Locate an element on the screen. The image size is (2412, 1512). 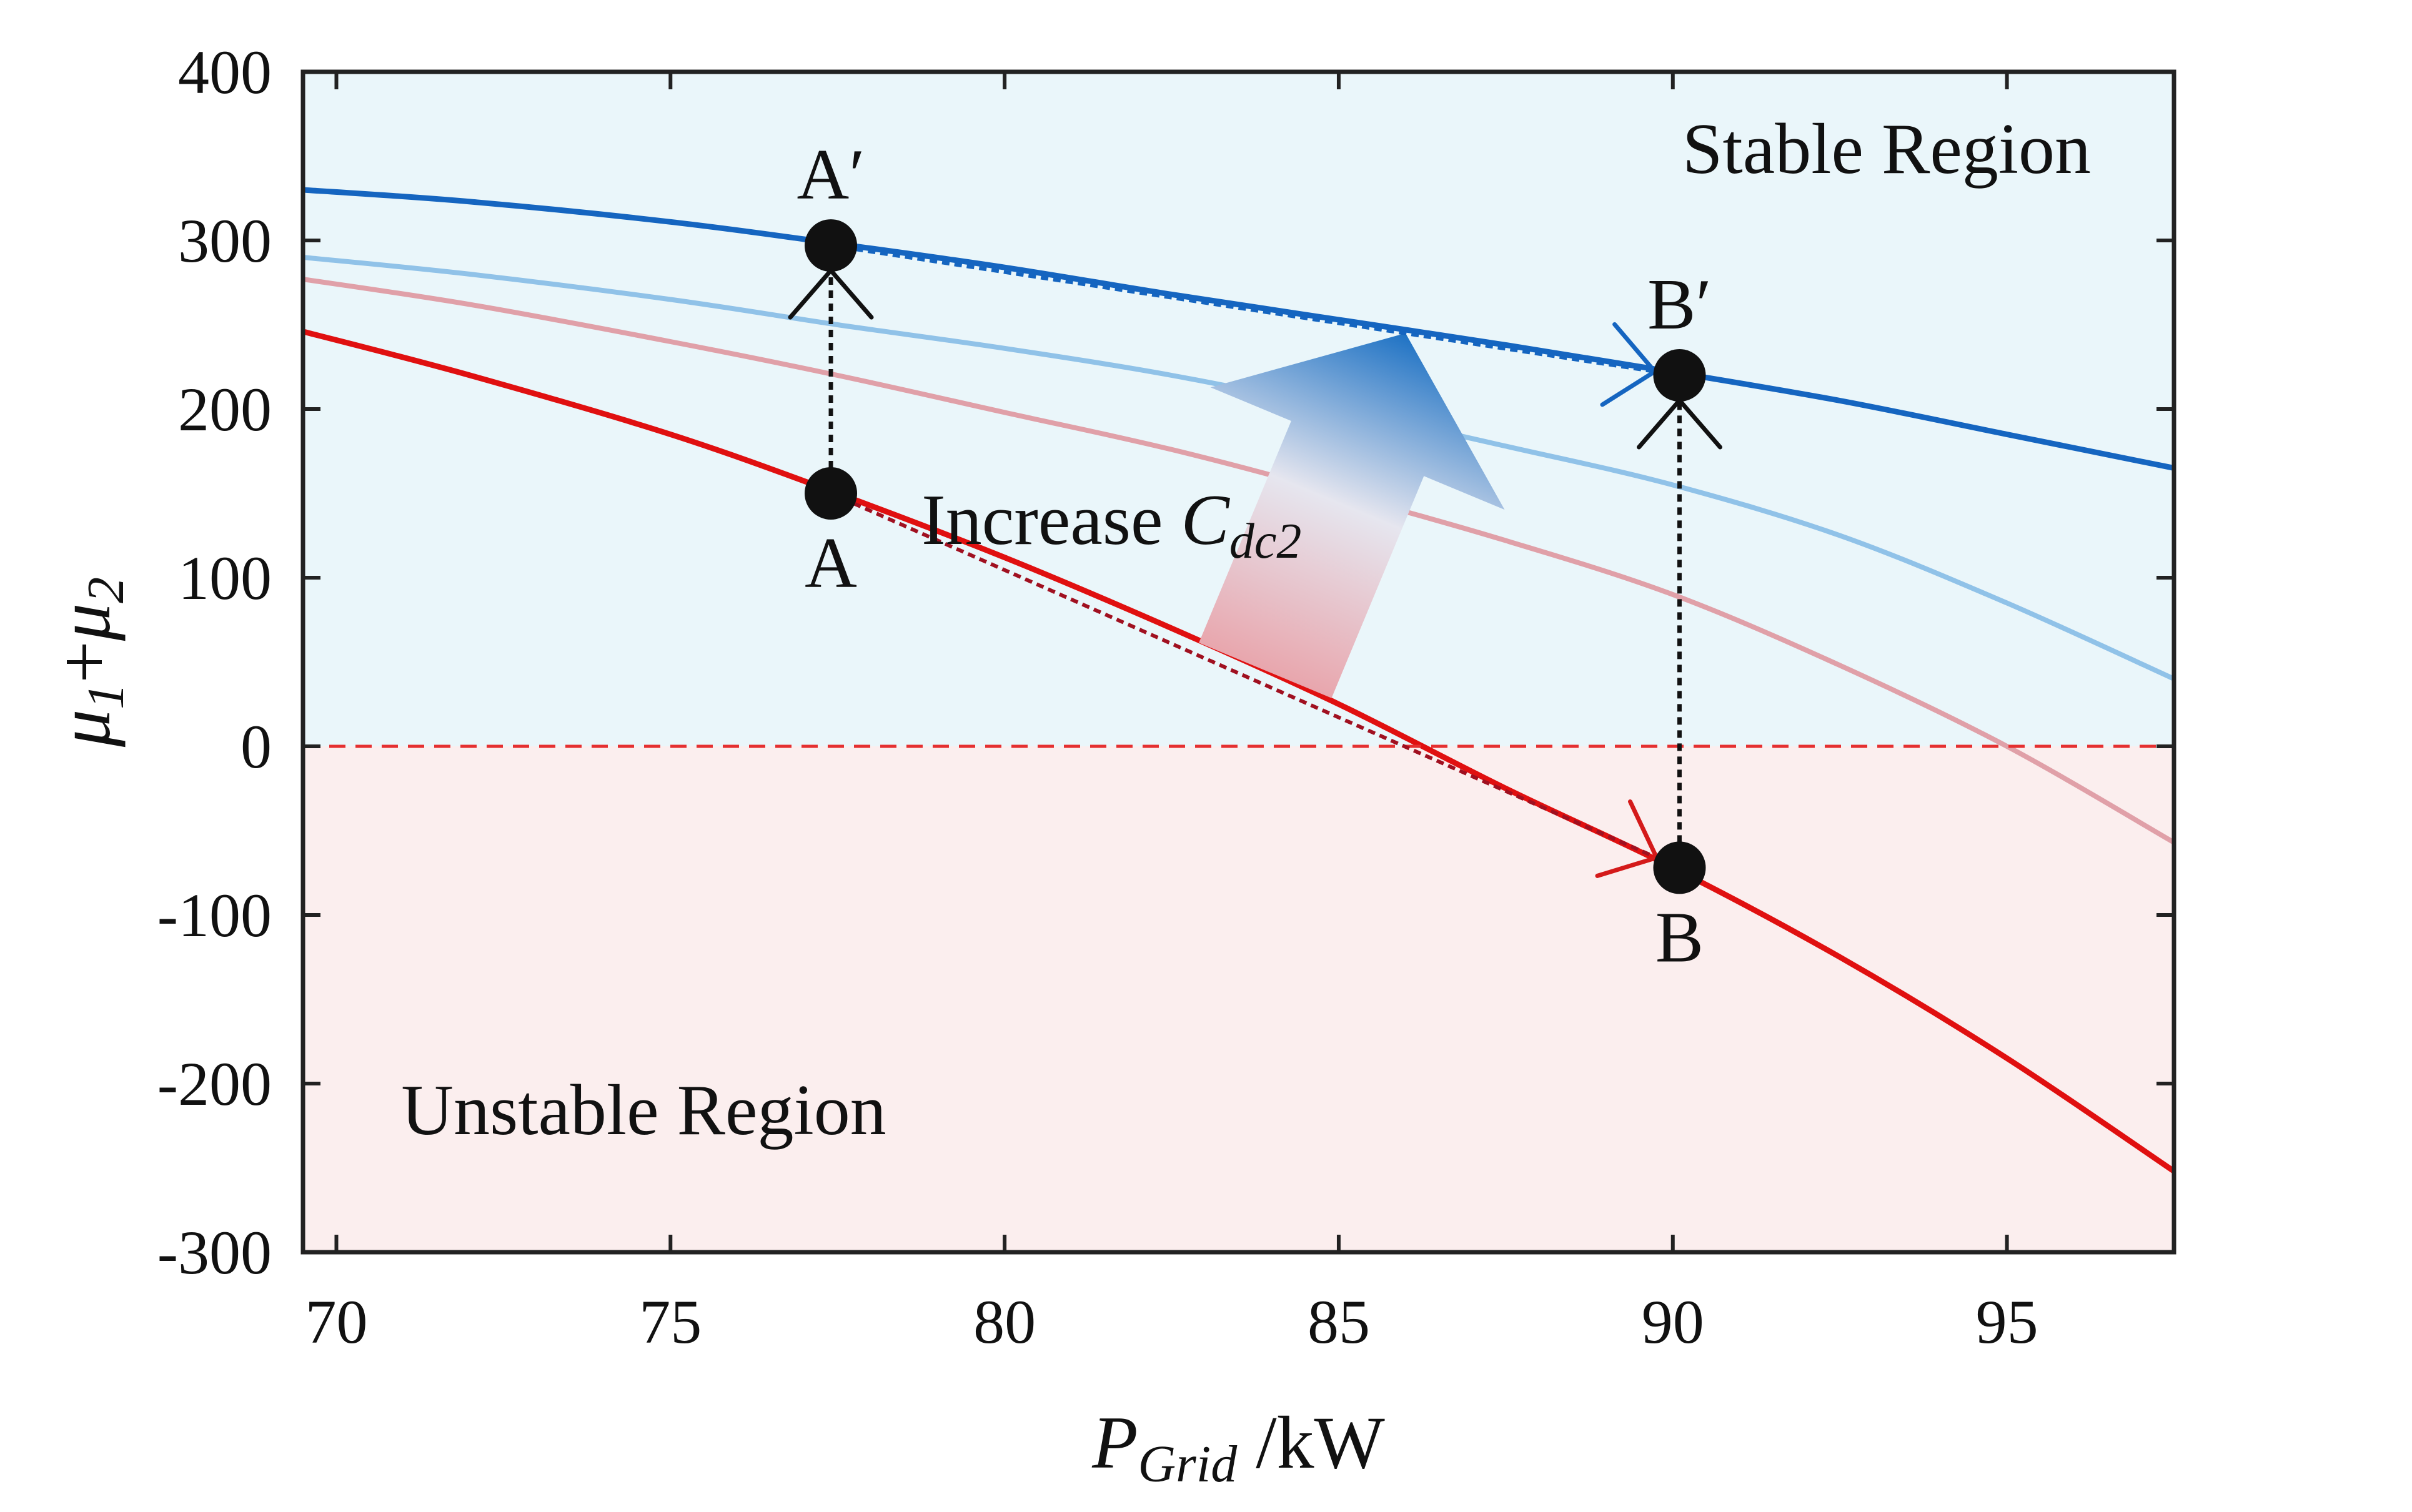
point-label: B′ is located at coordinates (1680, 305).